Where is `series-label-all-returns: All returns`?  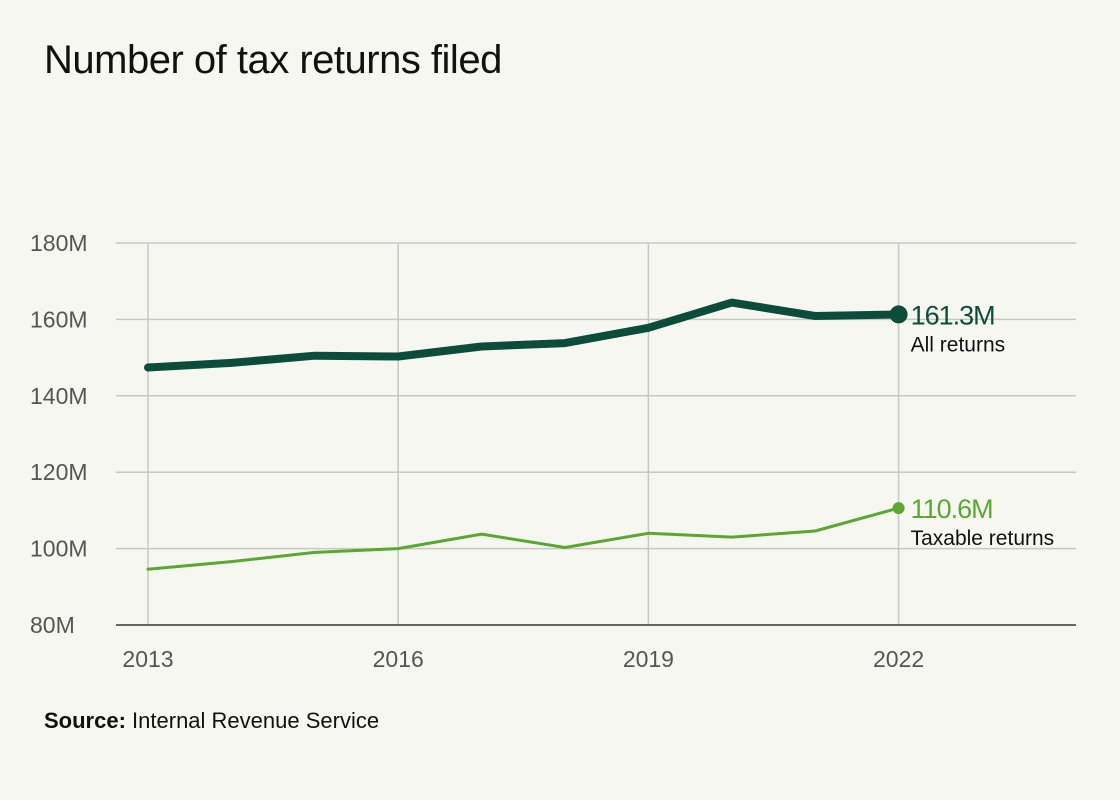 series-label-all-returns: All returns is located at coordinates (958, 344).